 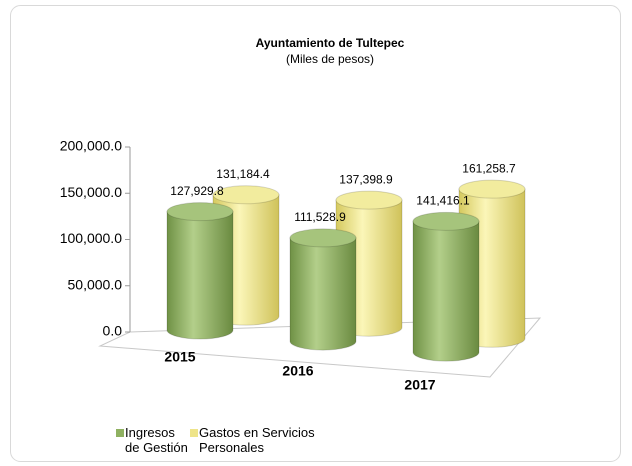 What do you see at coordinates (243, 174) in the screenshot?
I see `data-label: 131,184.4` at bounding box center [243, 174].